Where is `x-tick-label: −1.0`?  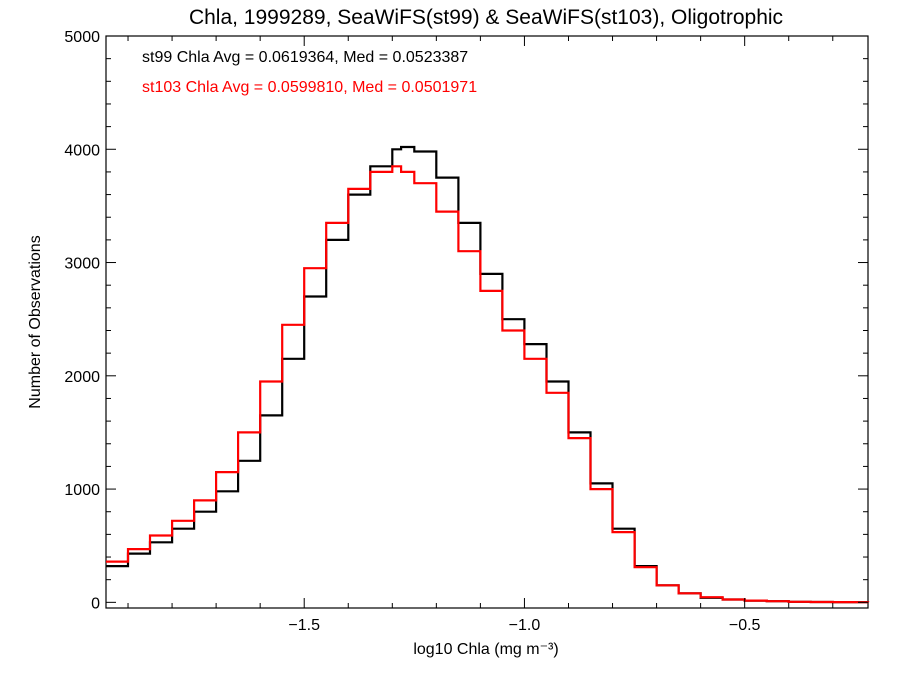 x-tick-label: −1.0 is located at coordinates (525, 625).